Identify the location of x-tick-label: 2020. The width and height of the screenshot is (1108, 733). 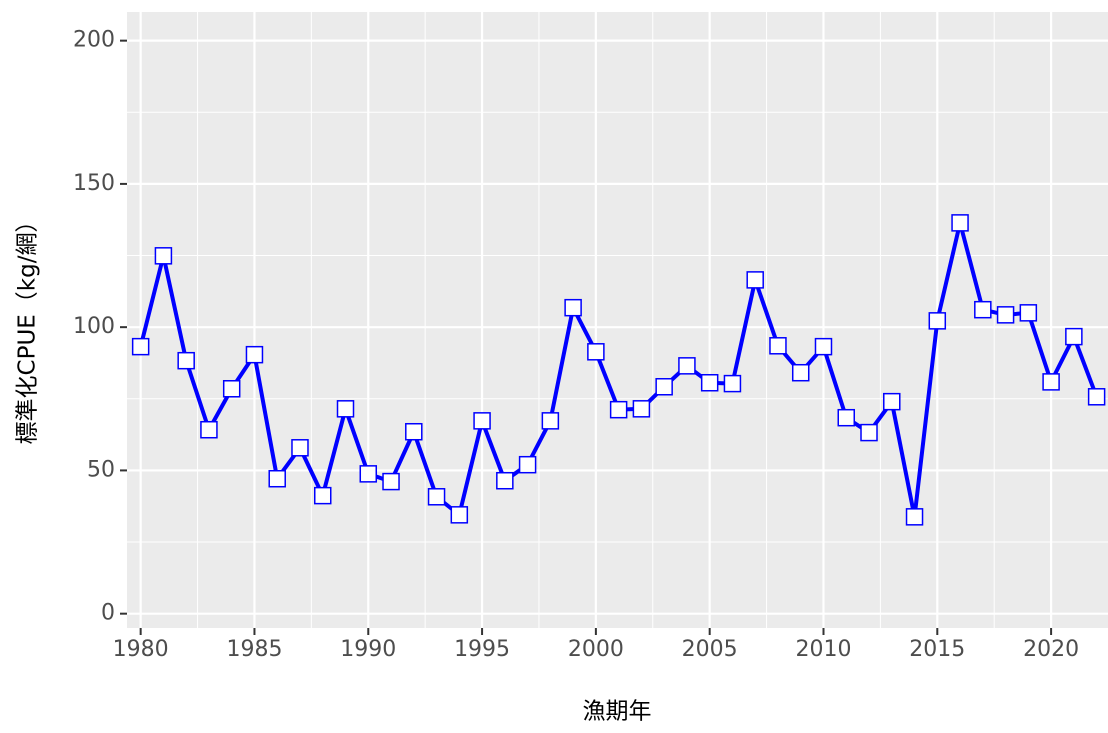
(1051, 649).